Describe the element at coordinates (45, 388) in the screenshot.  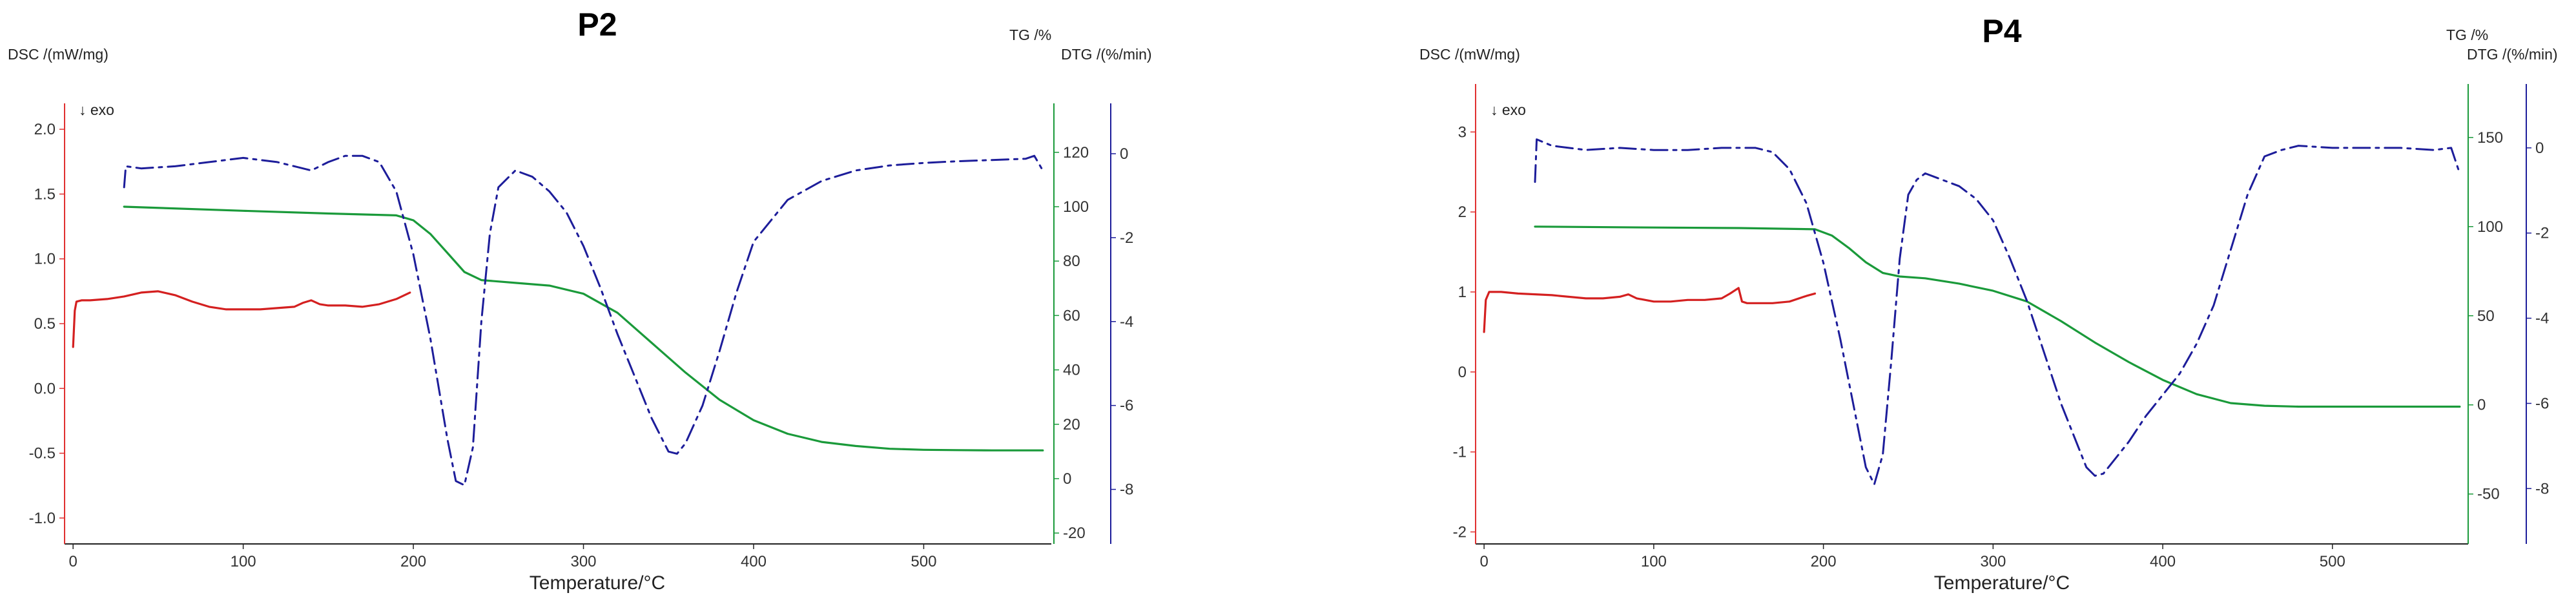
I see `dsc-tick-label: 0.0` at that location.